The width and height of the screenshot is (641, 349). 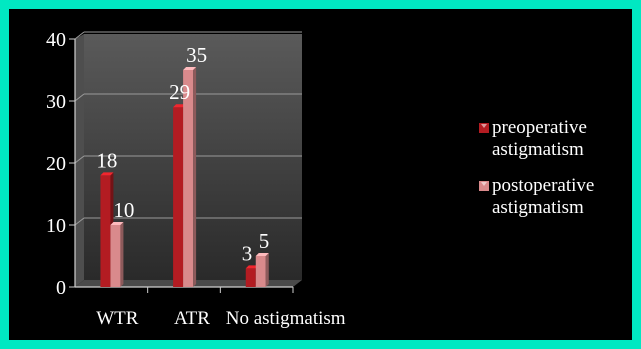 I want to click on x-category-label-1: ATR, so click(x=192, y=318).